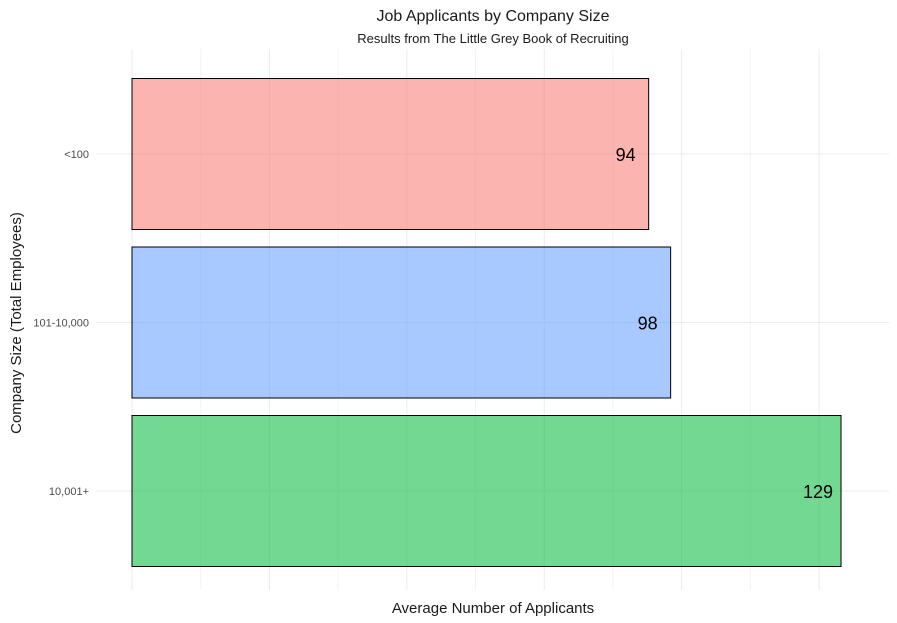 The width and height of the screenshot is (897, 623). Describe the element at coordinates (626, 155) in the screenshot. I see `data-label: 94` at that location.